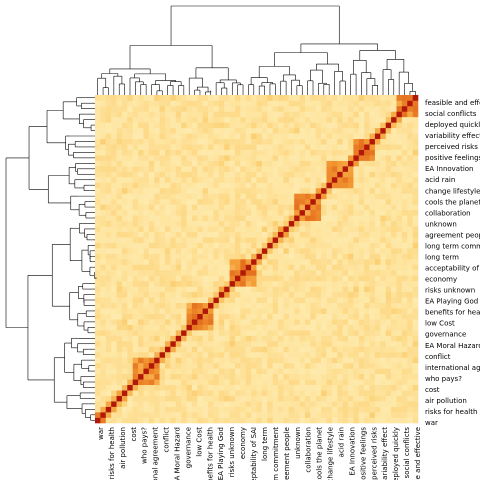 The height and width of the screenshot is (484, 480). What do you see at coordinates (451, 412) in the screenshot?
I see `row-label: risks for health` at bounding box center [451, 412].